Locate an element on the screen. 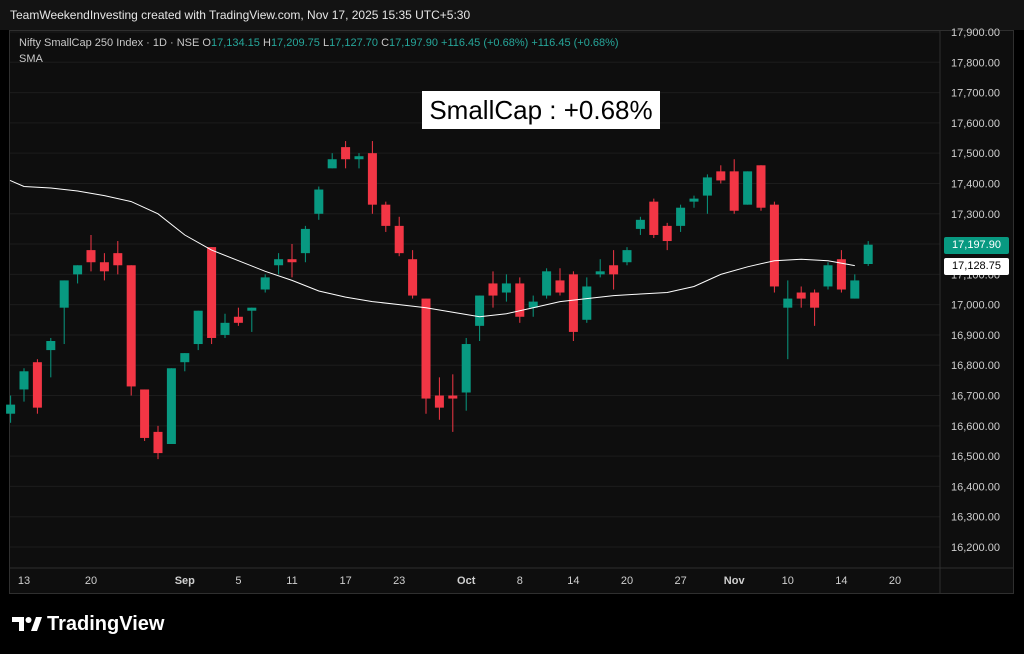 This screenshot has width=1024, height=654. sma-price-label: 17,128.75 is located at coordinates (976, 266).